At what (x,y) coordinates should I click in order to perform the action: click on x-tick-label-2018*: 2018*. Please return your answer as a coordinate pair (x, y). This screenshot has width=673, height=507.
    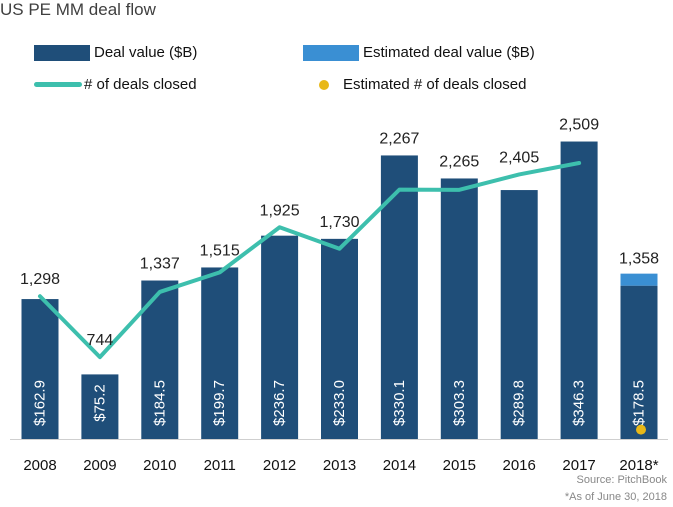
    Looking at the image, I should click on (638, 465).